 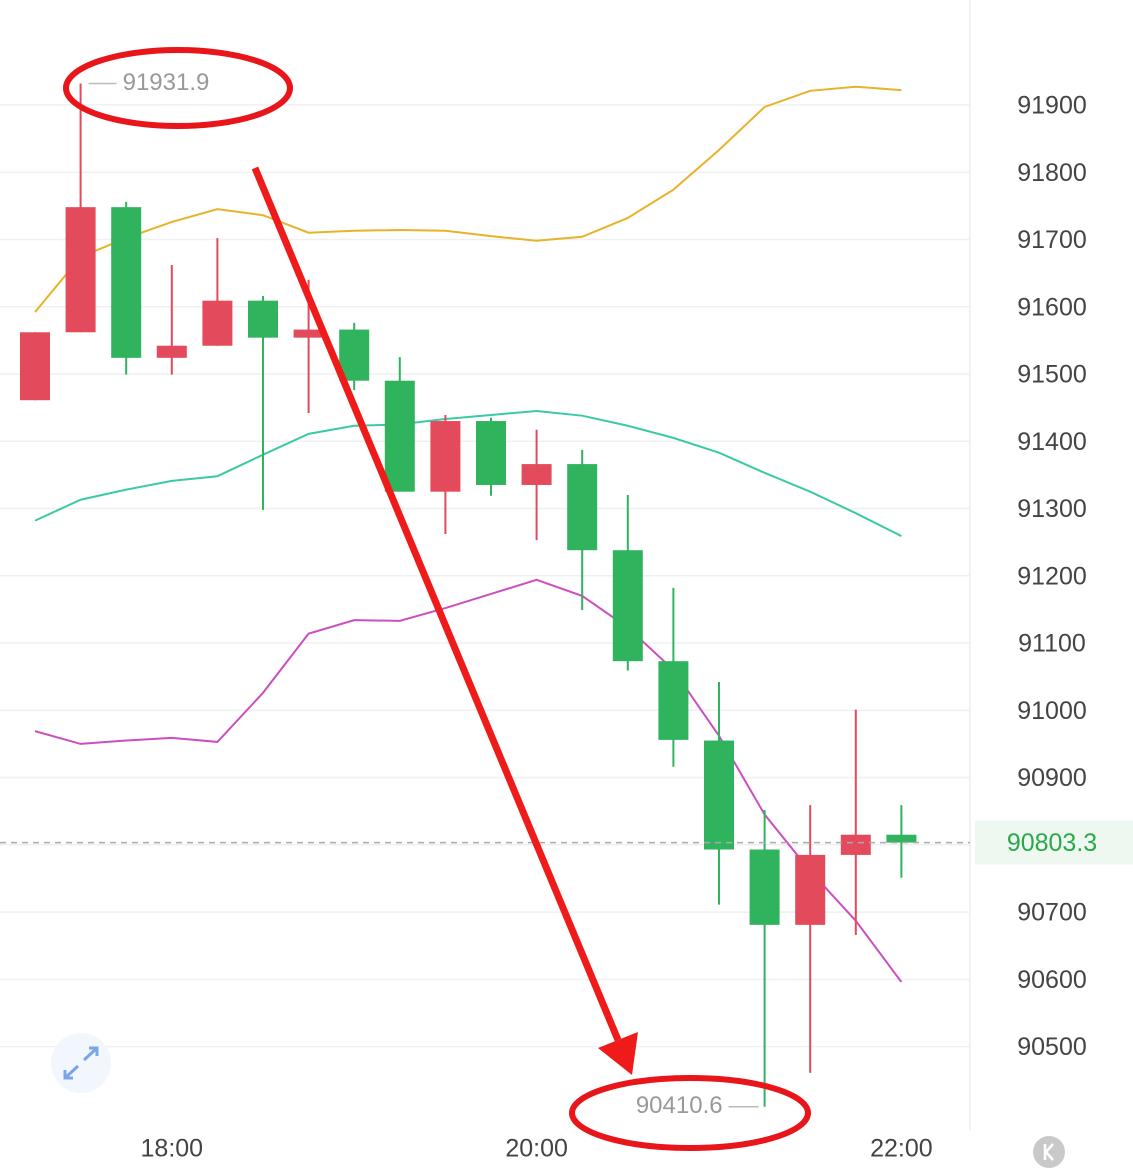 I want to click on y-tick-label: 90500, so click(x=1052, y=1047).